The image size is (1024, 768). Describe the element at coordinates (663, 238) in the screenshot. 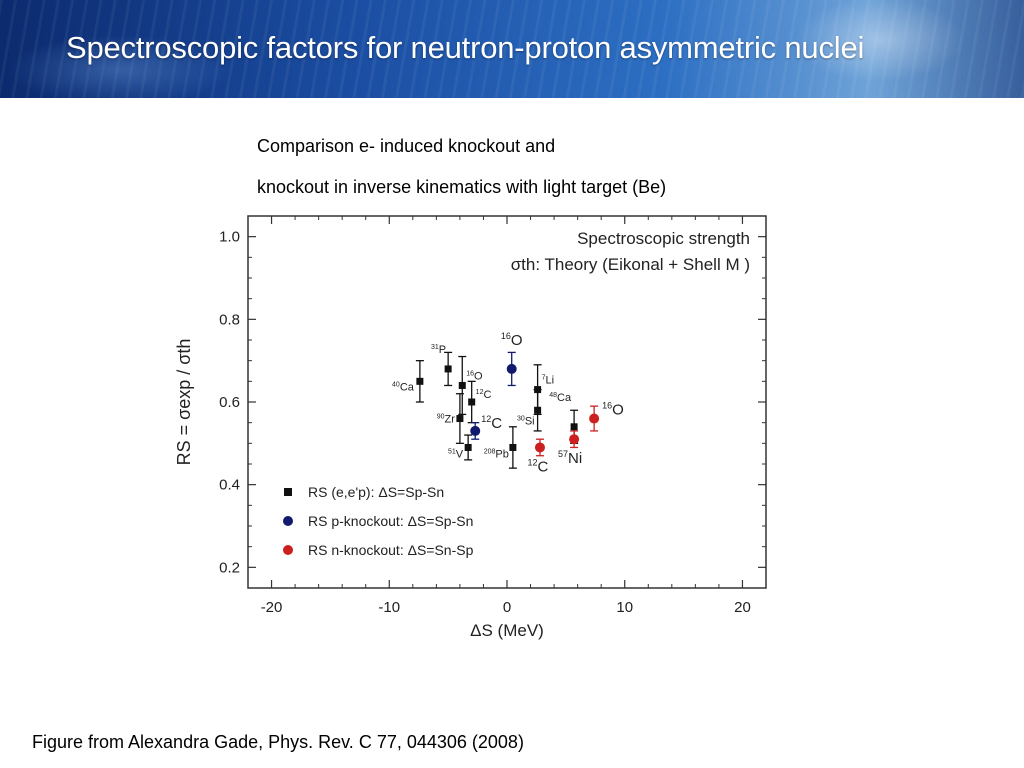

I see `chart-title: Spectroscopic strength` at that location.